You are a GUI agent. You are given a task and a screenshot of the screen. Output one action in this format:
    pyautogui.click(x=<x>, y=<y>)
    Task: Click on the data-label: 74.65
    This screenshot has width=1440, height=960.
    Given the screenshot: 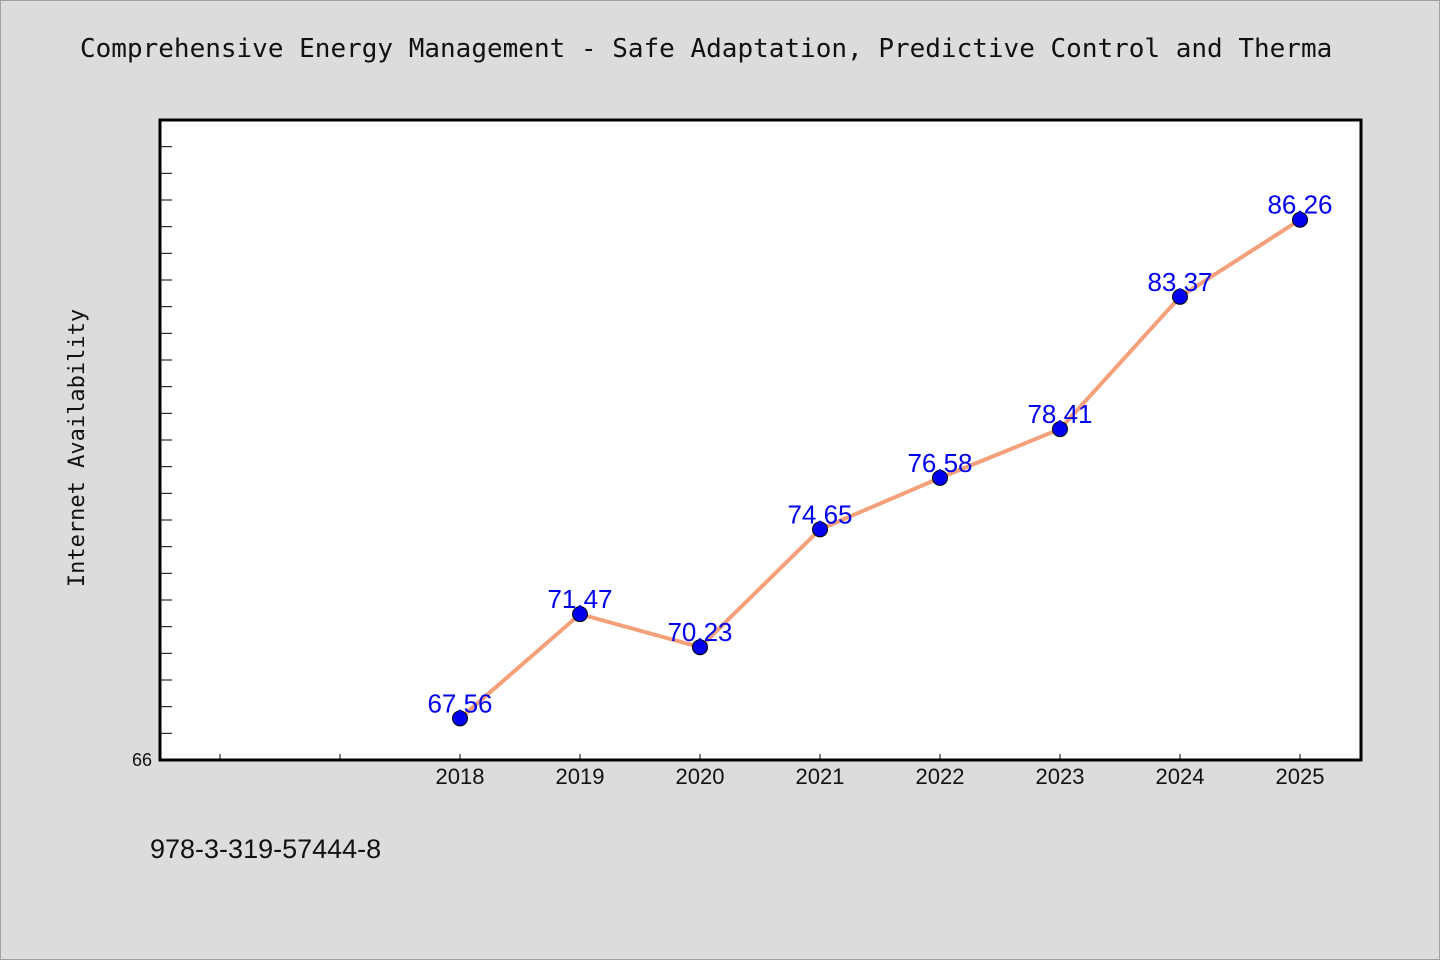 What is the action you would take?
    pyautogui.click(x=819, y=514)
    